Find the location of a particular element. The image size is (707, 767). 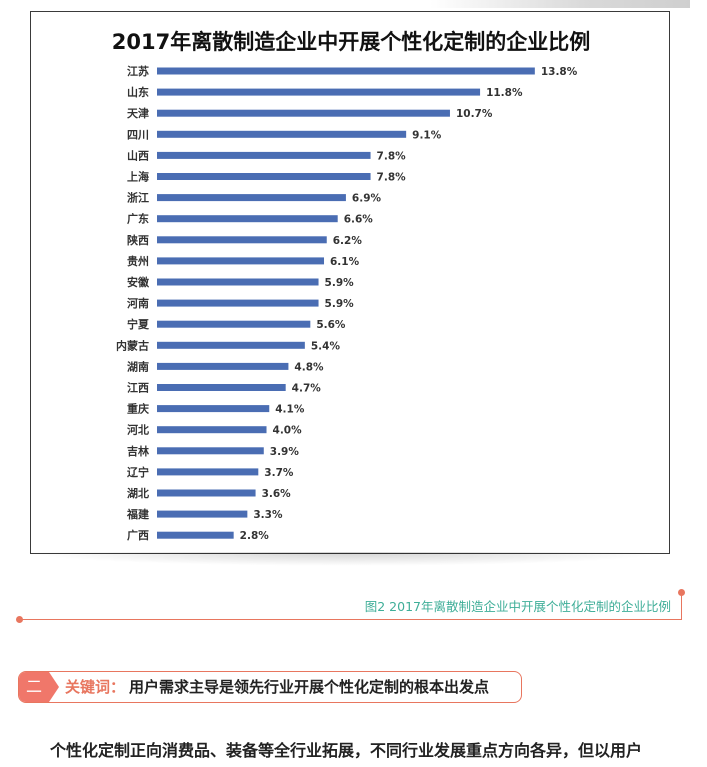

value-label: 5.6% is located at coordinates (331, 325).